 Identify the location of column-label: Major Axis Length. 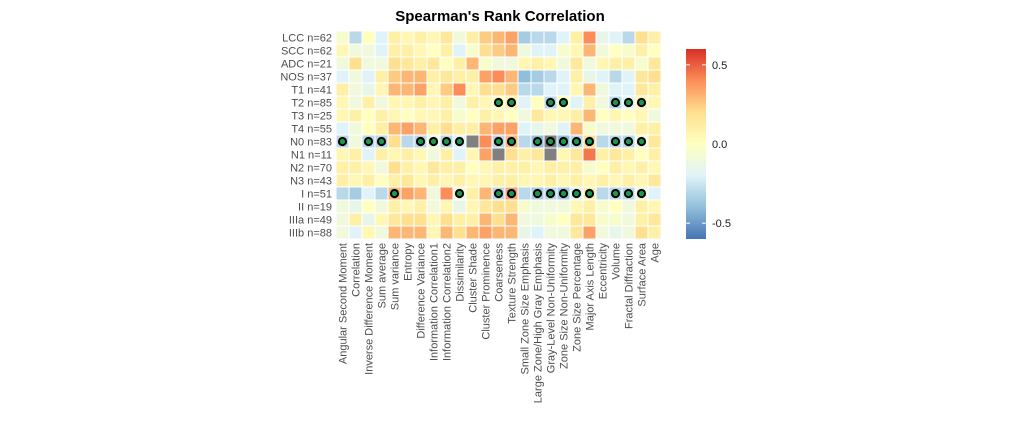
(591, 286).